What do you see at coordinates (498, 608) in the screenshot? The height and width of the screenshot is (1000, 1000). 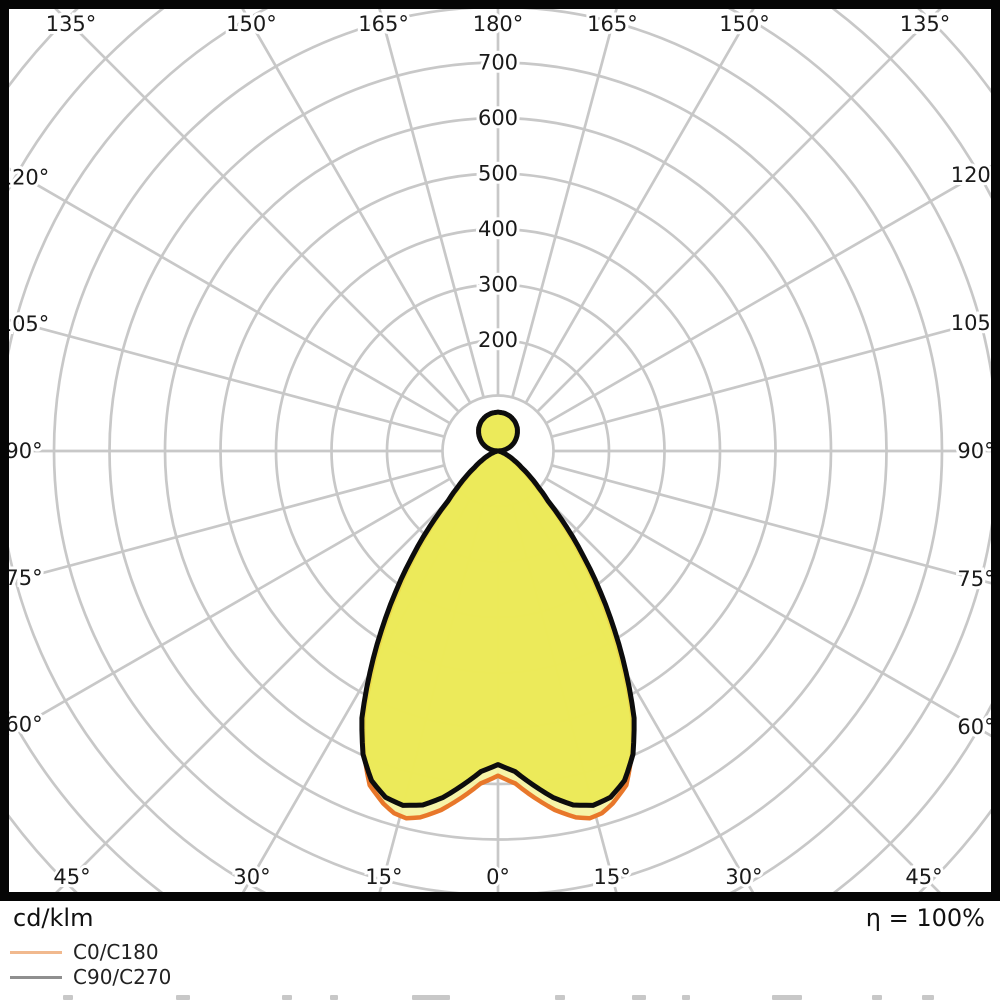 I see `curve-C90-C270` at bounding box center [498, 608].